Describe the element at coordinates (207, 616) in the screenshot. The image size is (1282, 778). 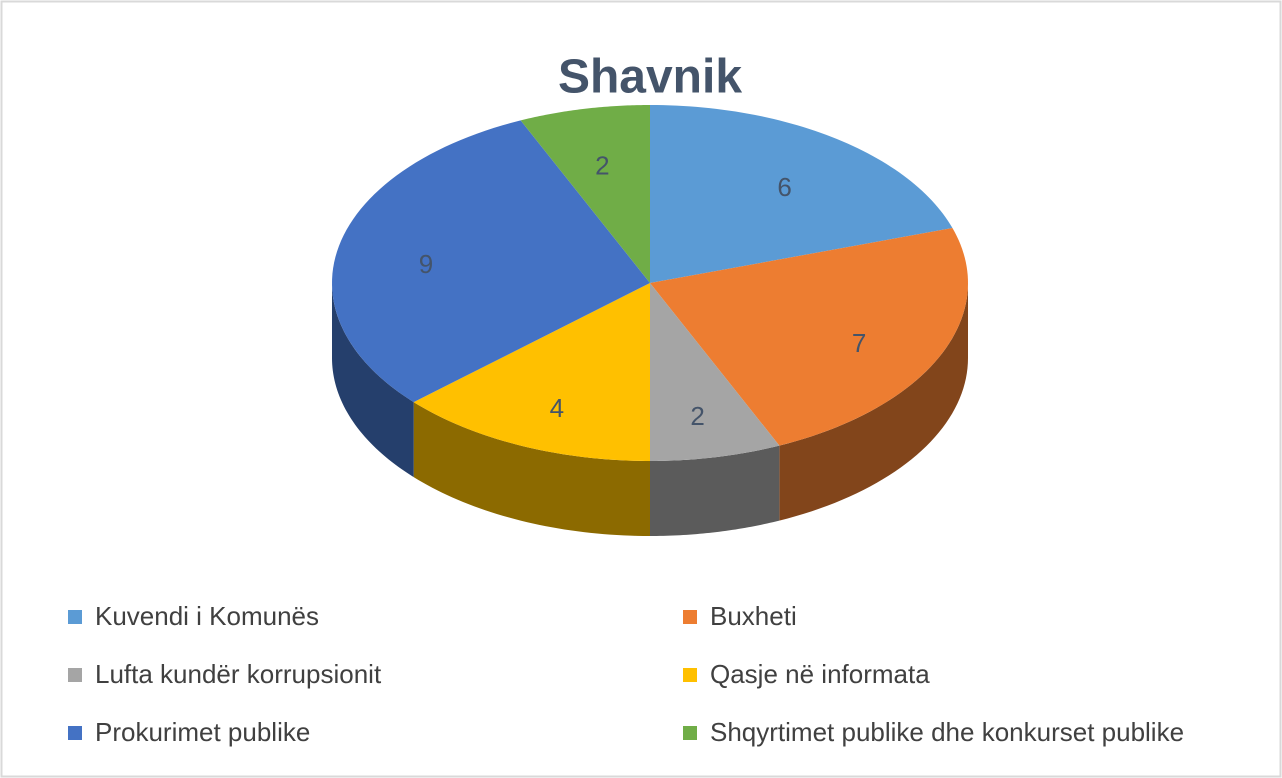
I see `legend-label: Kuvendi i Komunës` at that location.